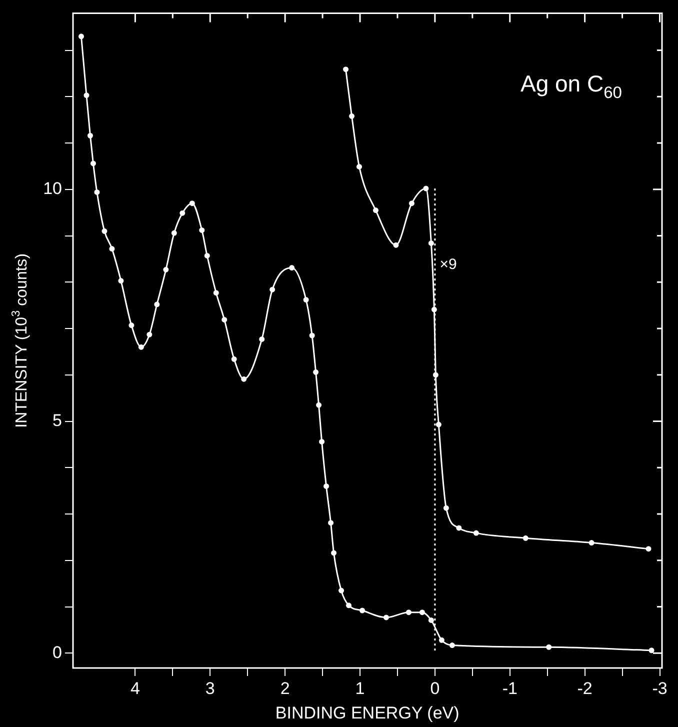  I want to click on x-tick-label: 3, so click(210, 688).